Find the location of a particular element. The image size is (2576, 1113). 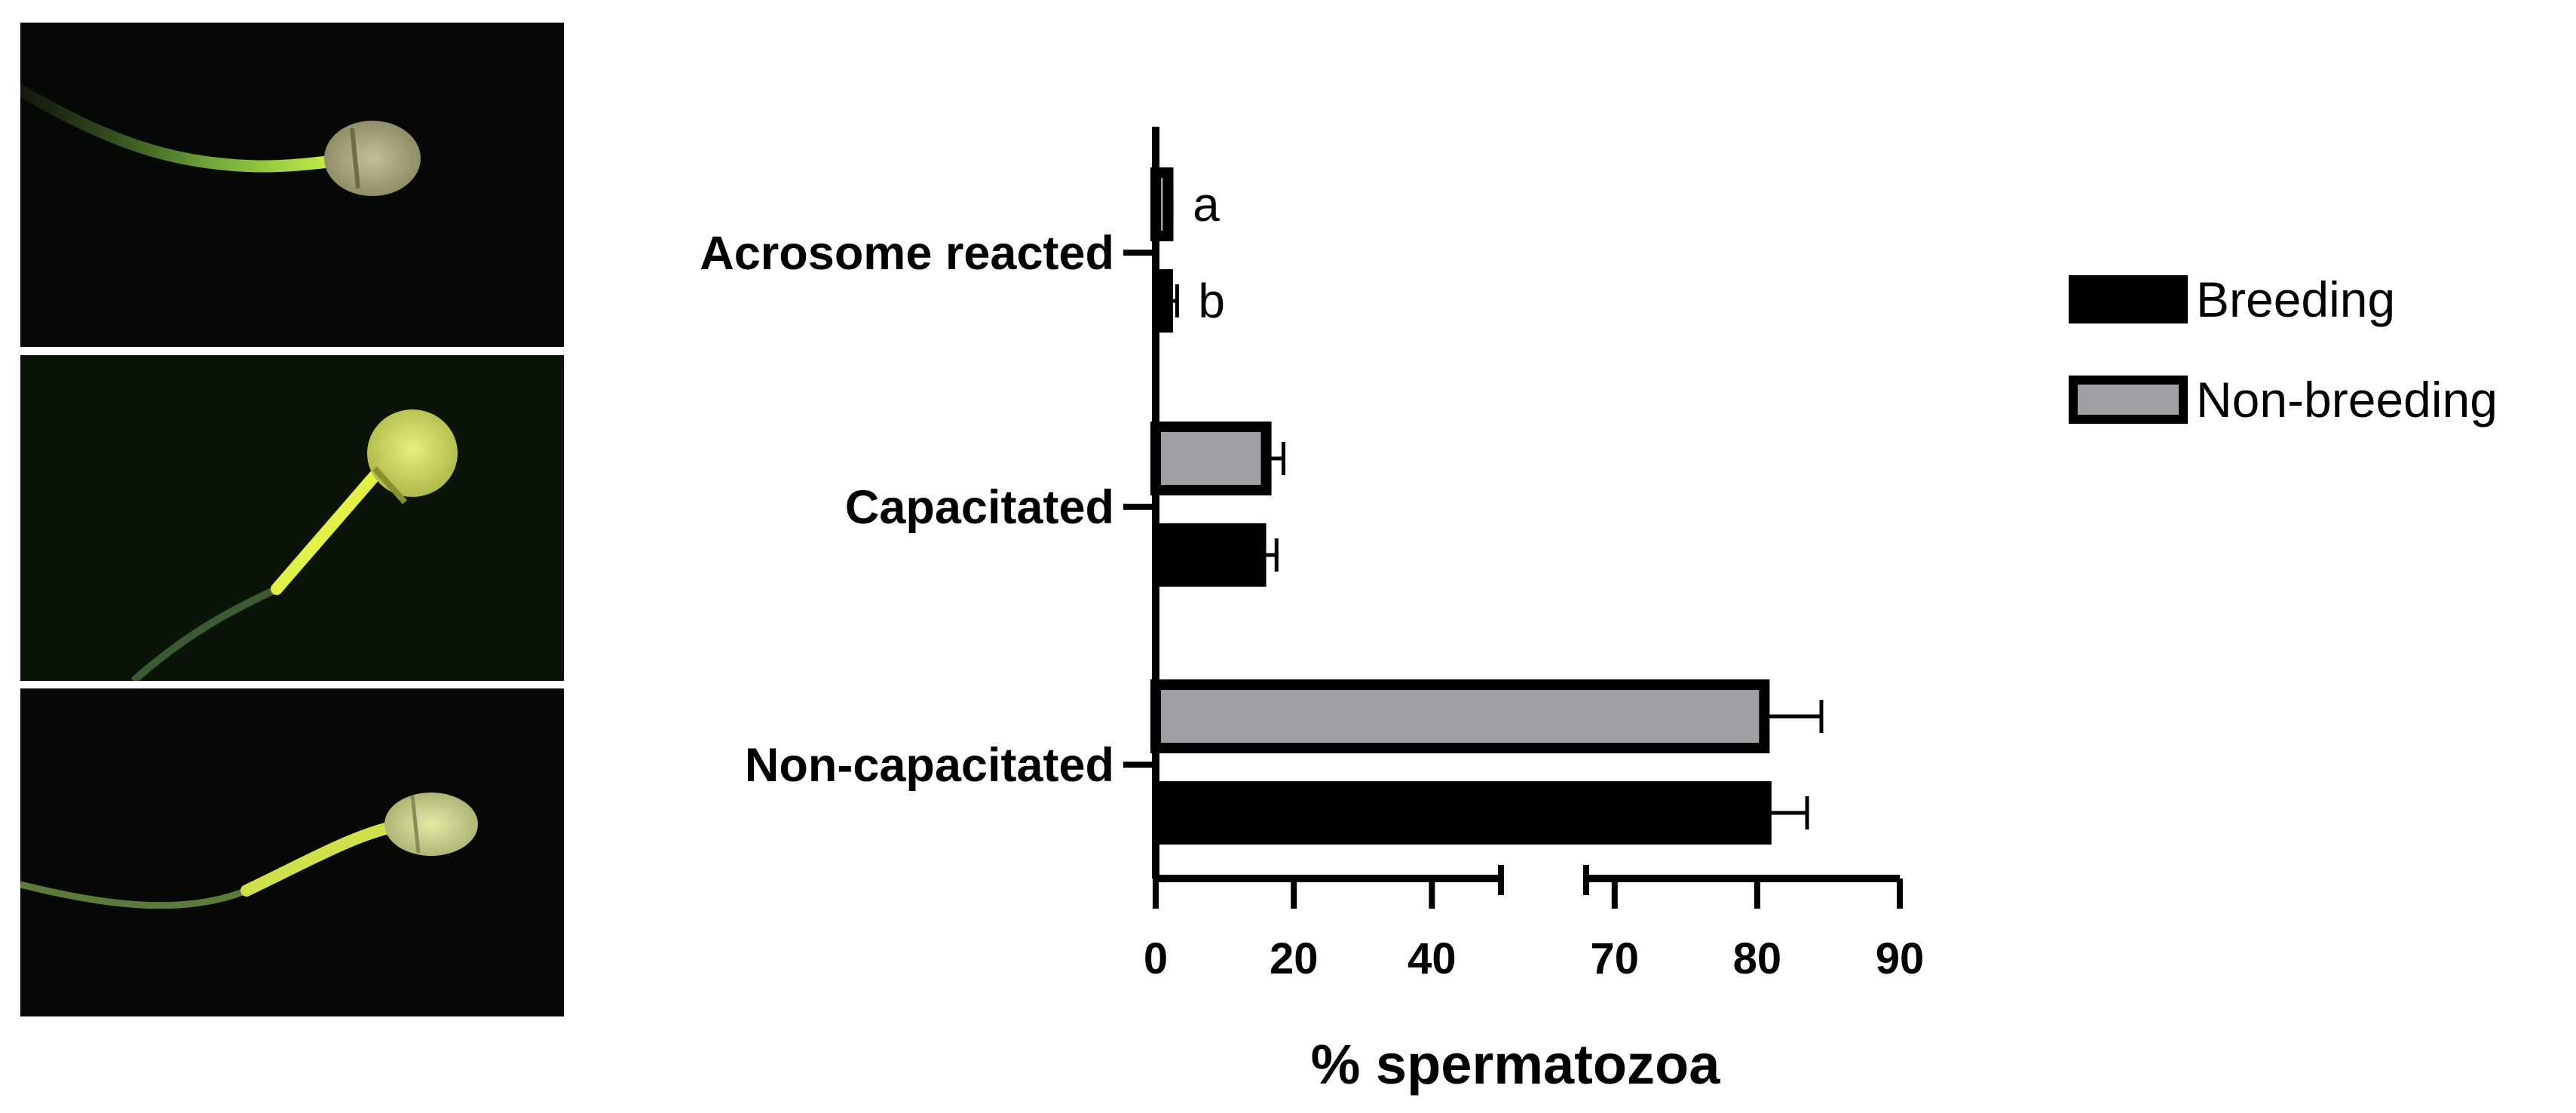

error-bar-breeding-acrosome-reacted is located at coordinates (1175, 300).